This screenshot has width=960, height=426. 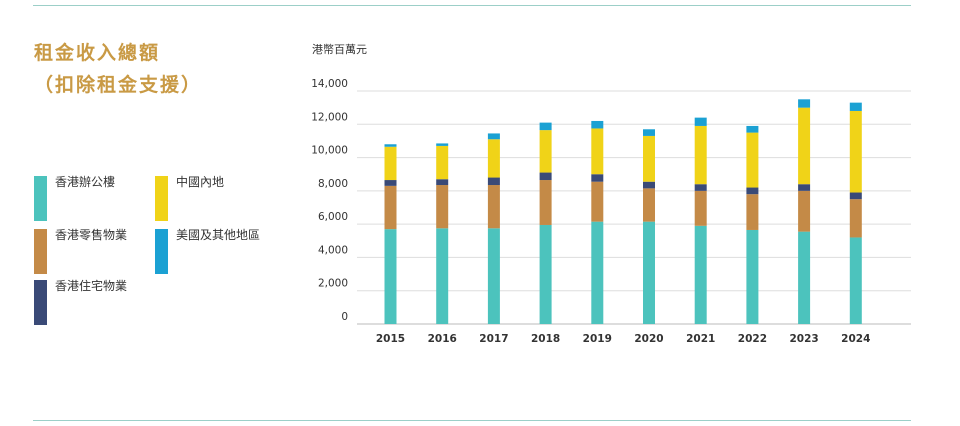 What do you see at coordinates (40, 198) in the screenshot?
I see `legend-swatch-hk-office` at bounding box center [40, 198].